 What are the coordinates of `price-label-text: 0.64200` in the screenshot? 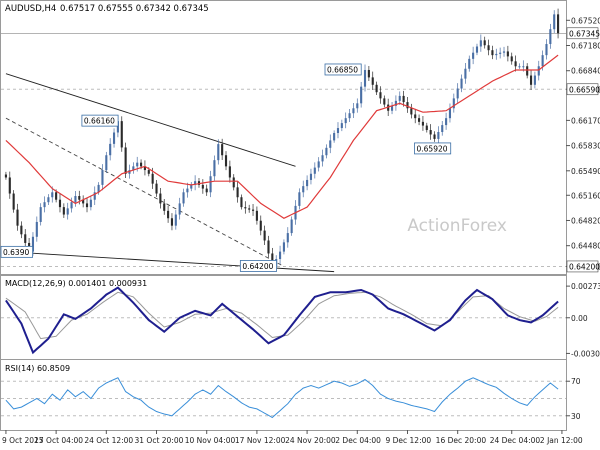 It's located at (584, 266).